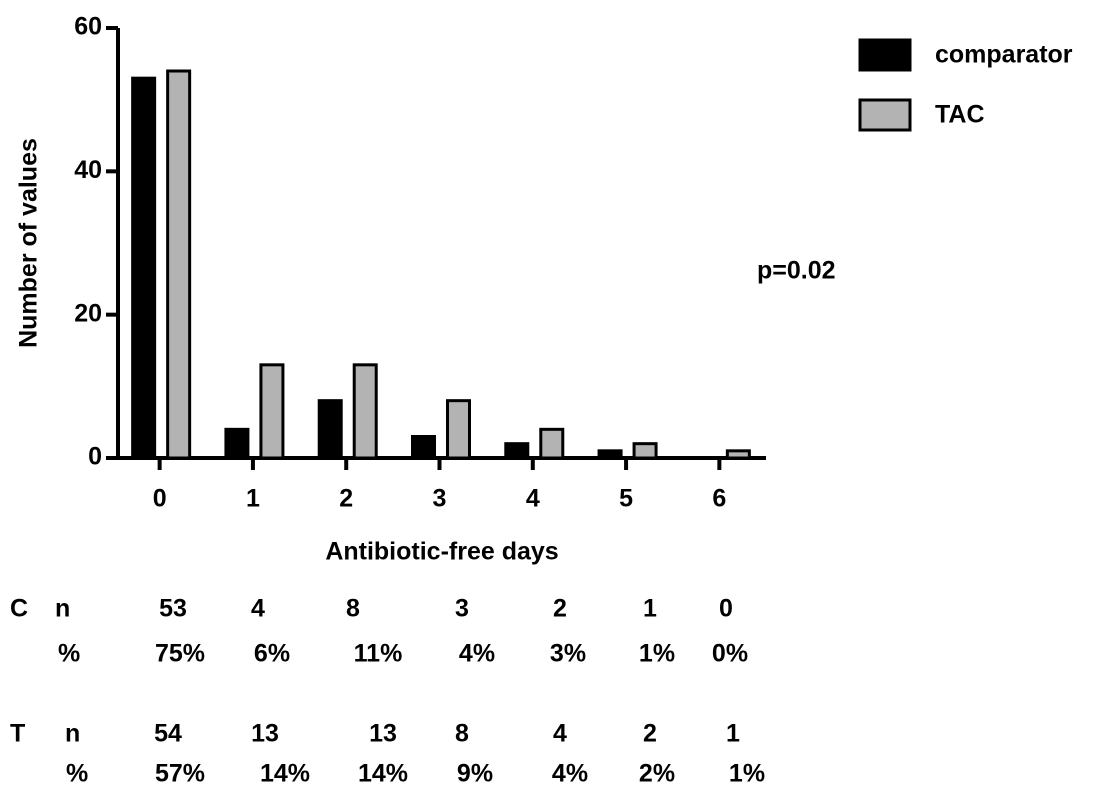 Image resolution: width=1114 pixels, height=788 pixels. I want to click on x-tick-label: 4, so click(533, 499).